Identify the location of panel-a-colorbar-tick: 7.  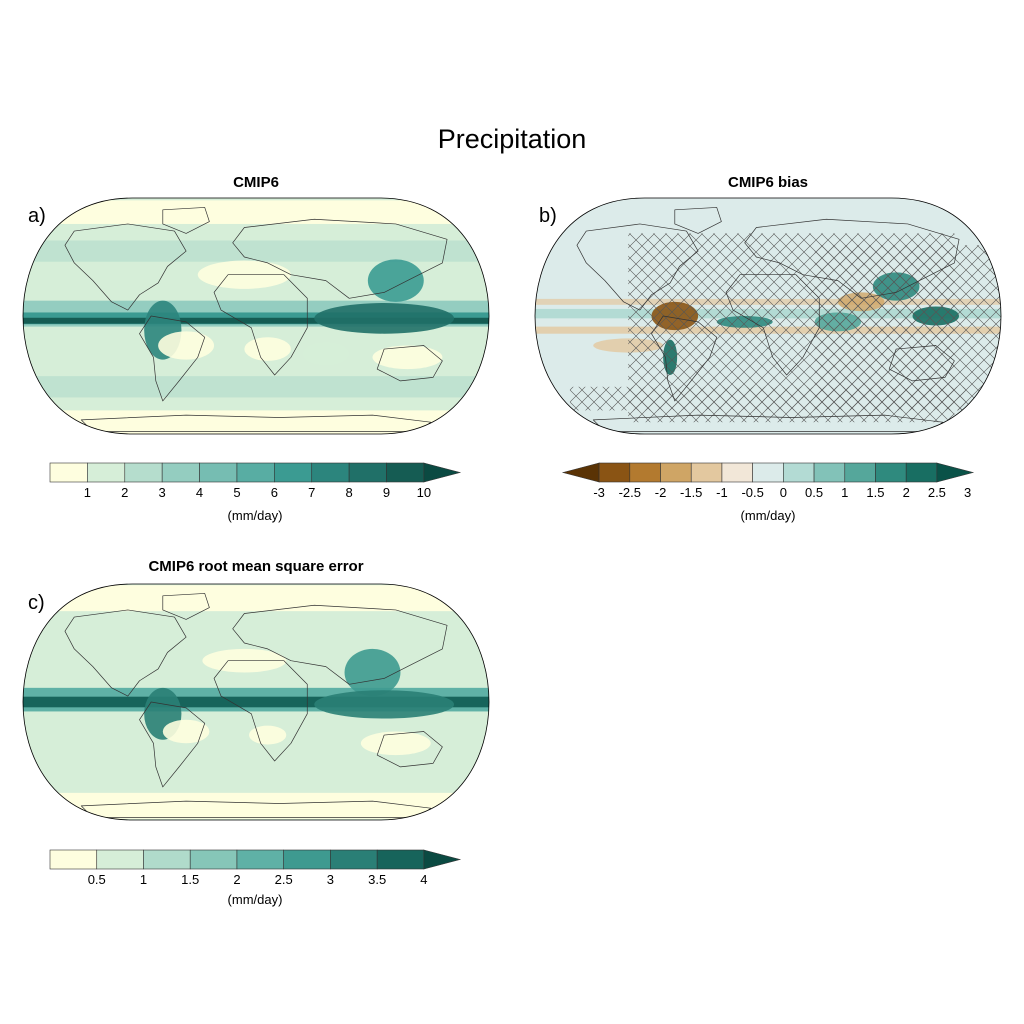
(312, 492).